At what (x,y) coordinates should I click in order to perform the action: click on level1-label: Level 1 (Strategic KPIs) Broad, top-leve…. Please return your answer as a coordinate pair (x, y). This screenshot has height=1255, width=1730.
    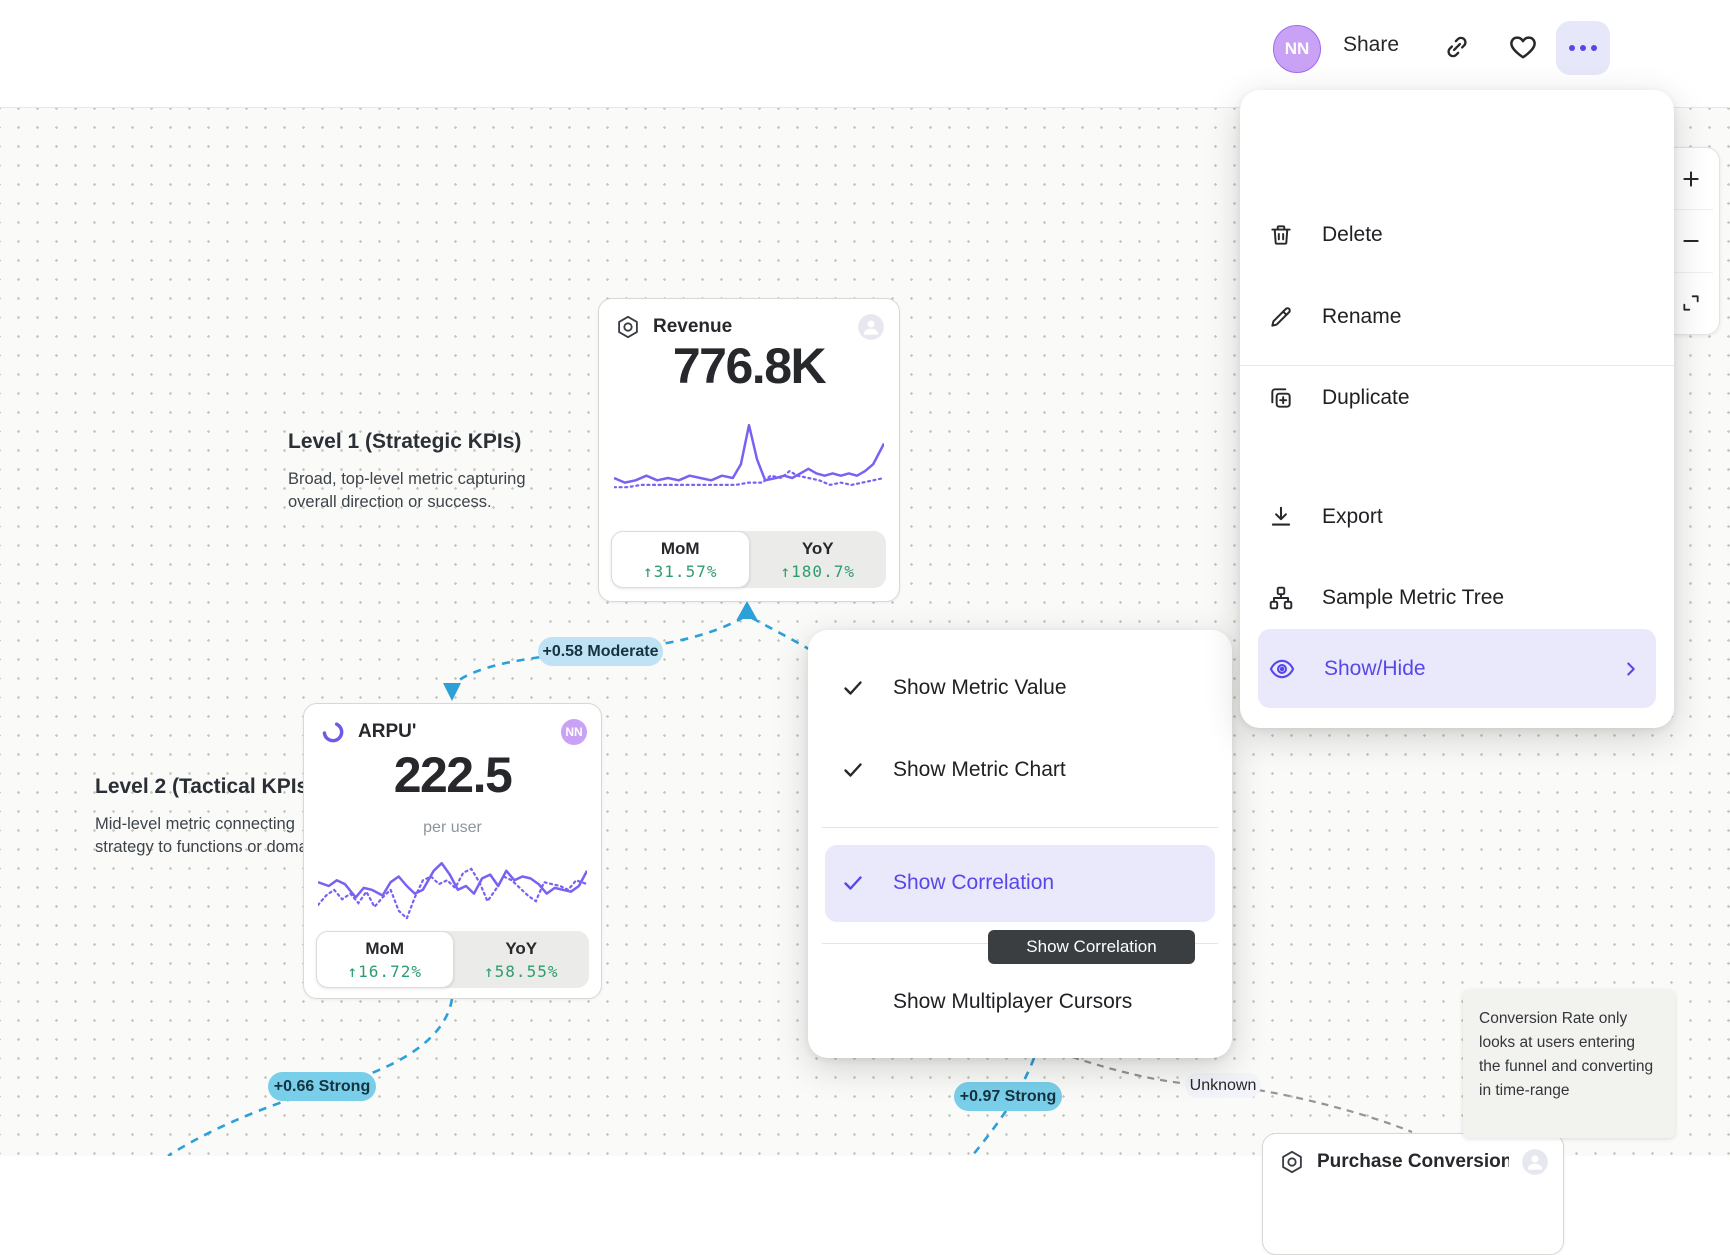
    Looking at the image, I should click on (407, 472).